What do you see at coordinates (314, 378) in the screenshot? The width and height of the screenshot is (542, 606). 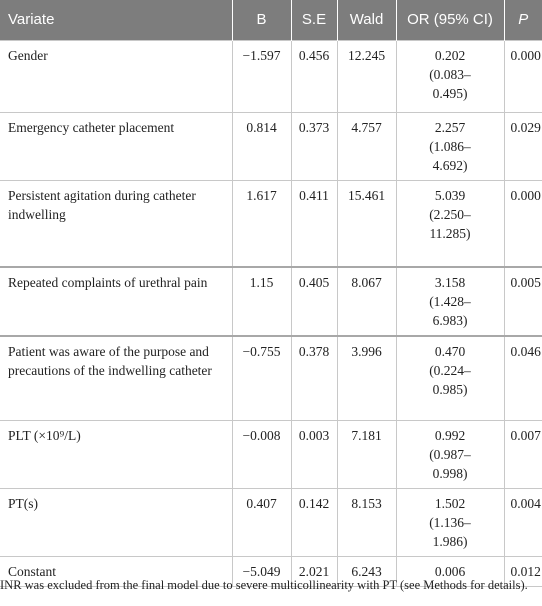 I see `se-cell: 0.378` at bounding box center [314, 378].